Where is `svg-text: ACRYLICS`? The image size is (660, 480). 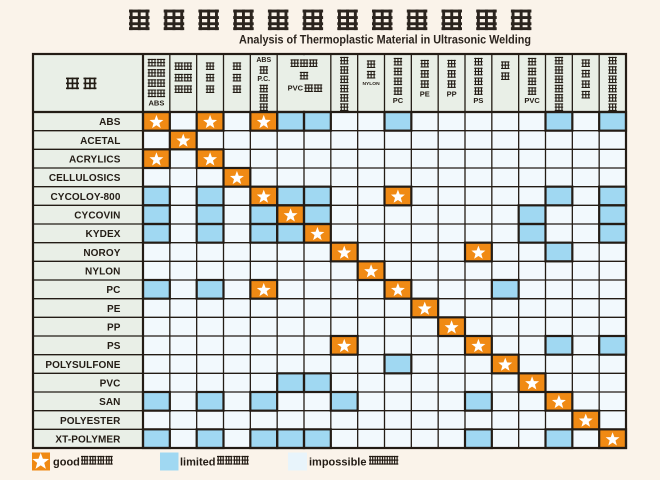
svg-text: ACRYLICS is located at coordinates (95, 160).